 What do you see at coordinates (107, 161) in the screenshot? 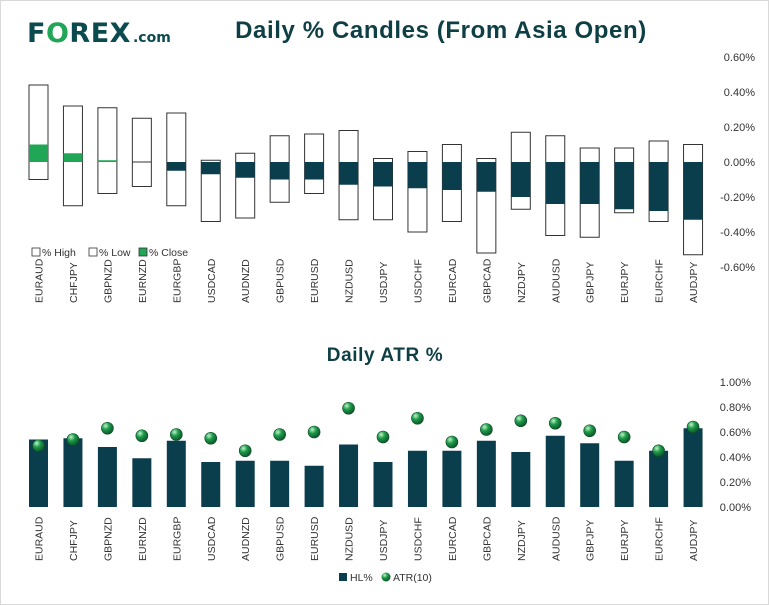
I see `close-bar-gbpnzd` at bounding box center [107, 161].